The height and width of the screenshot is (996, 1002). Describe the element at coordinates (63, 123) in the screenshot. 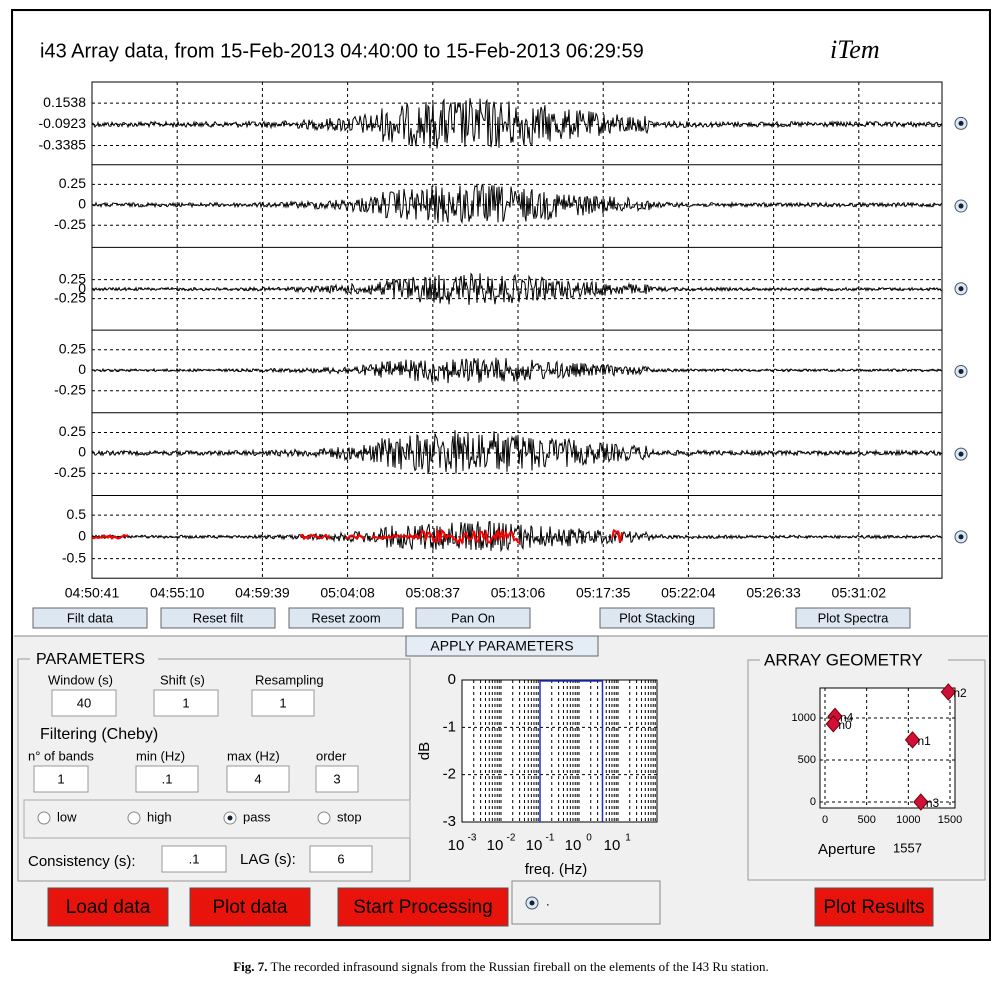

I see `y-tick-label: -0.0923` at that location.